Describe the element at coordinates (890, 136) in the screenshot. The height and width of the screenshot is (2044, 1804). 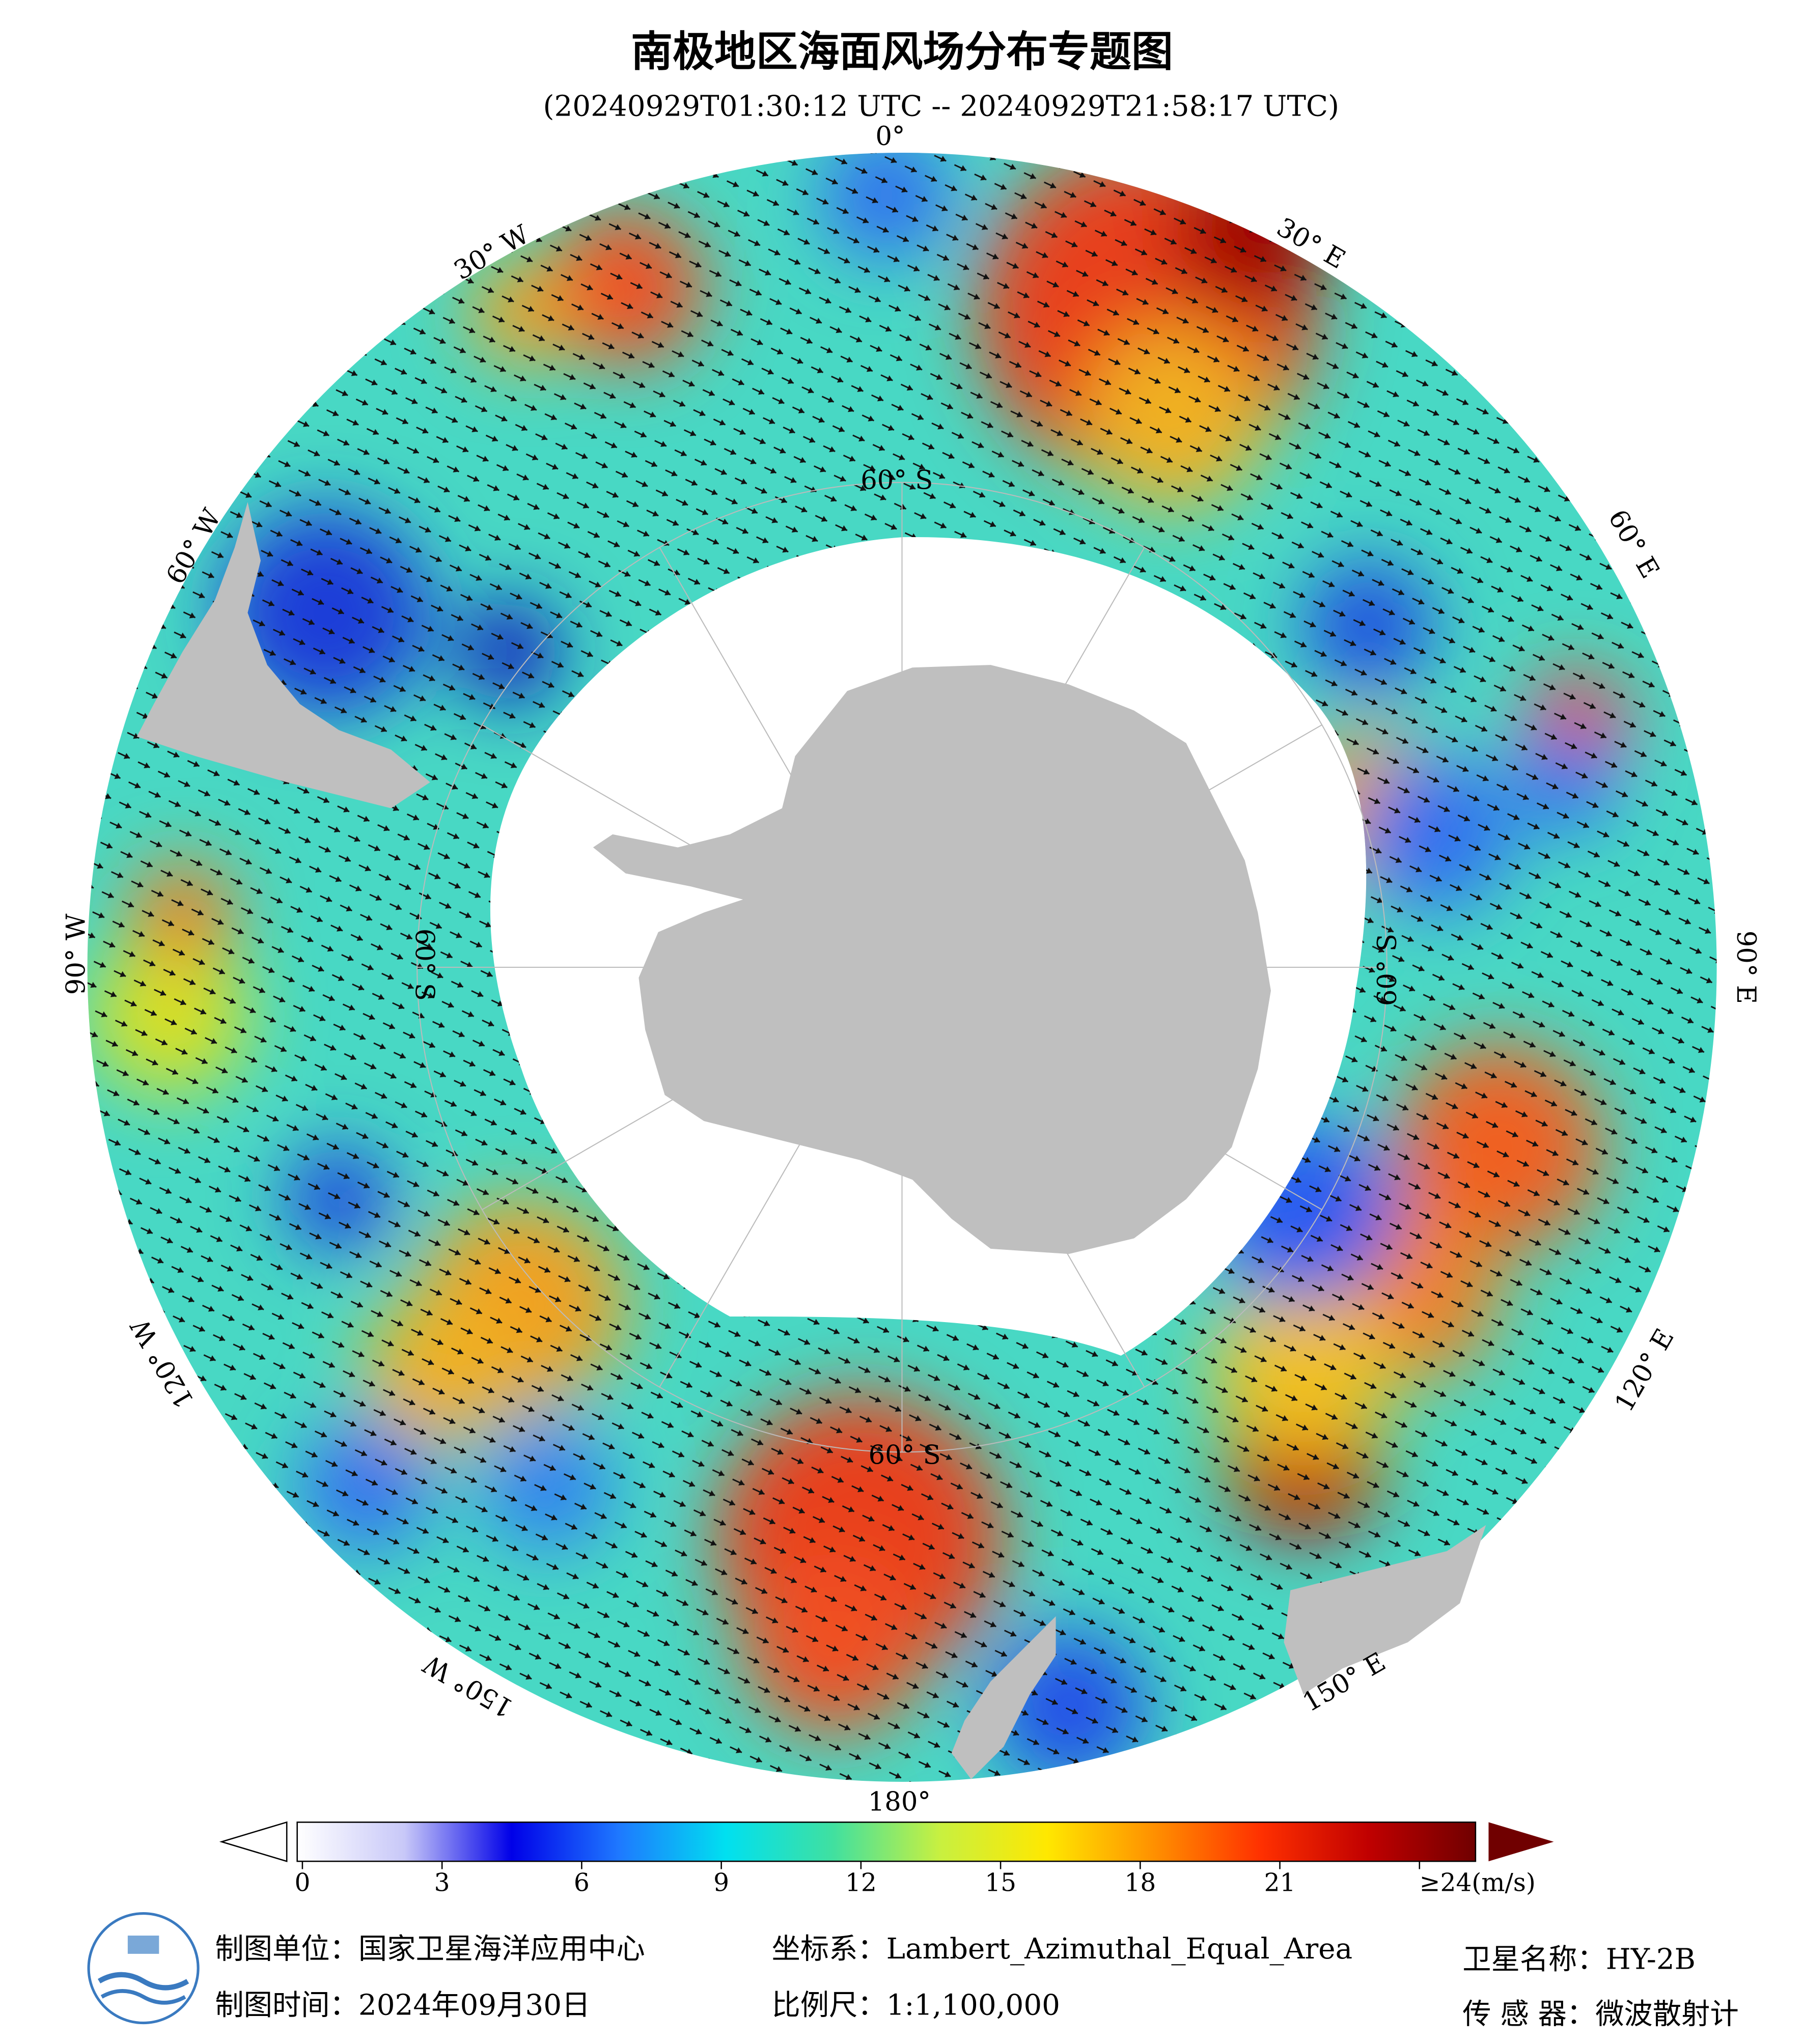
I see `lon-label: 0°` at that location.